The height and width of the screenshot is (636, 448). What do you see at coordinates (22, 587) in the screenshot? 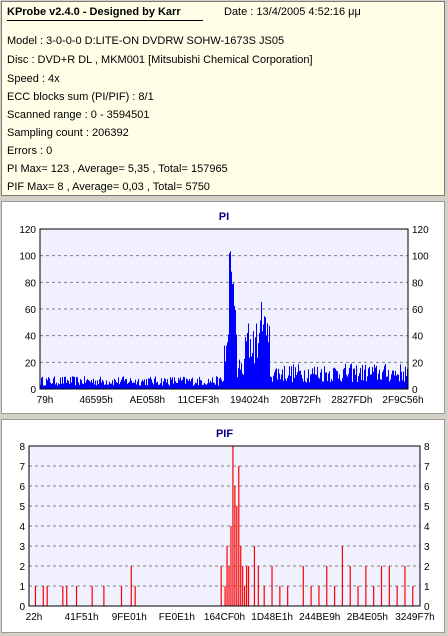
I see `y-tick-label-left: 1` at bounding box center [22, 587].